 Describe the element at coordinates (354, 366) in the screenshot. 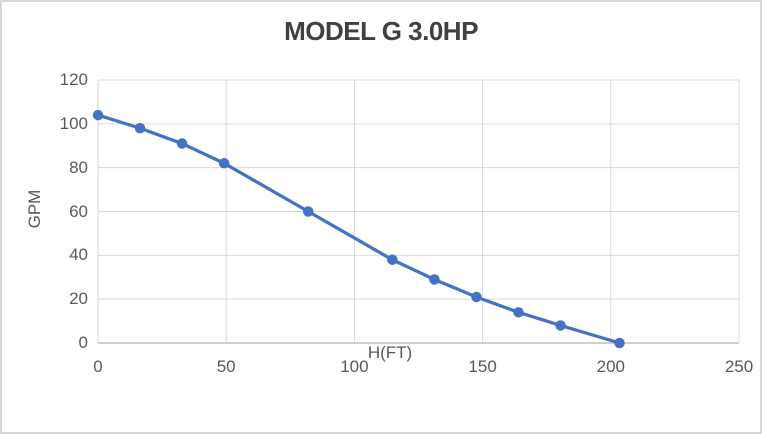

I see `x-tick-label: 100` at that location.